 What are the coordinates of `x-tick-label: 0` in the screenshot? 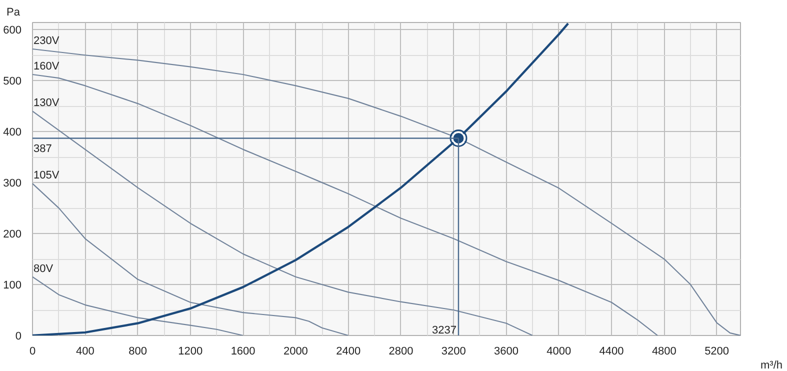 It's located at (32, 352).